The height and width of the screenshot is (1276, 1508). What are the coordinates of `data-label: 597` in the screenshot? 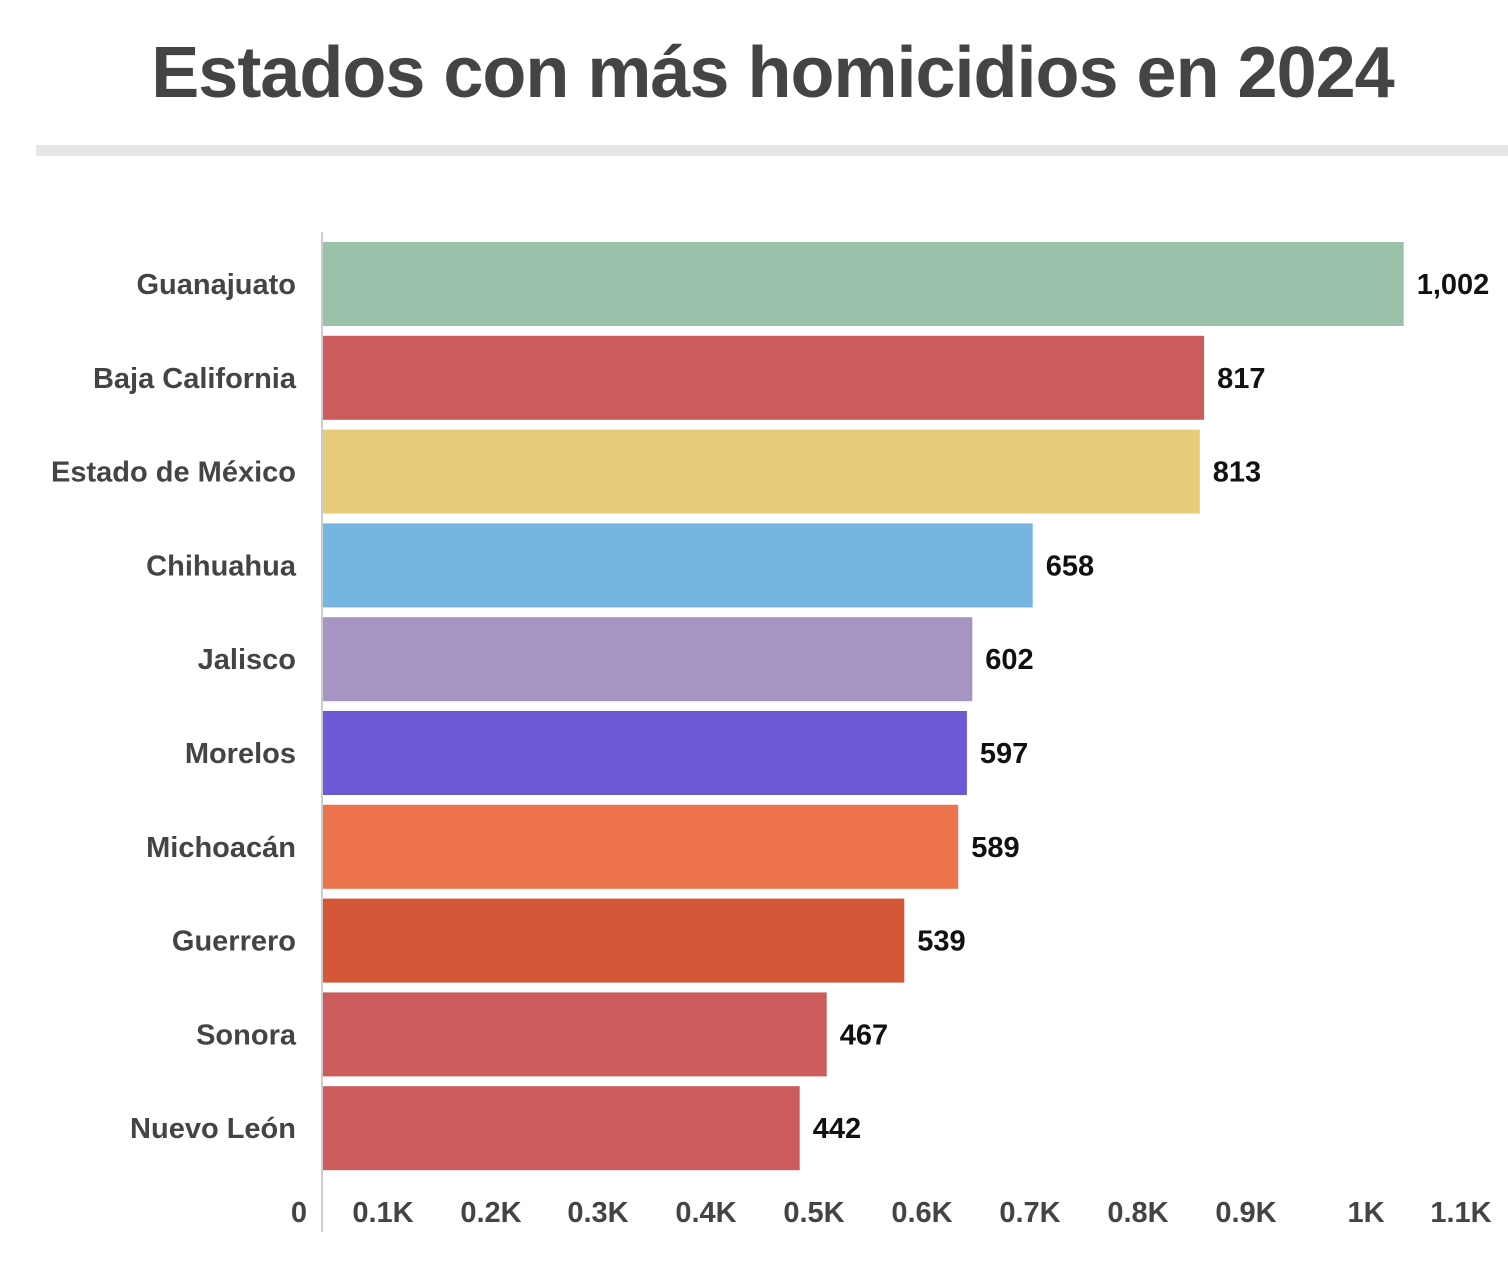 It's located at (1004, 754).